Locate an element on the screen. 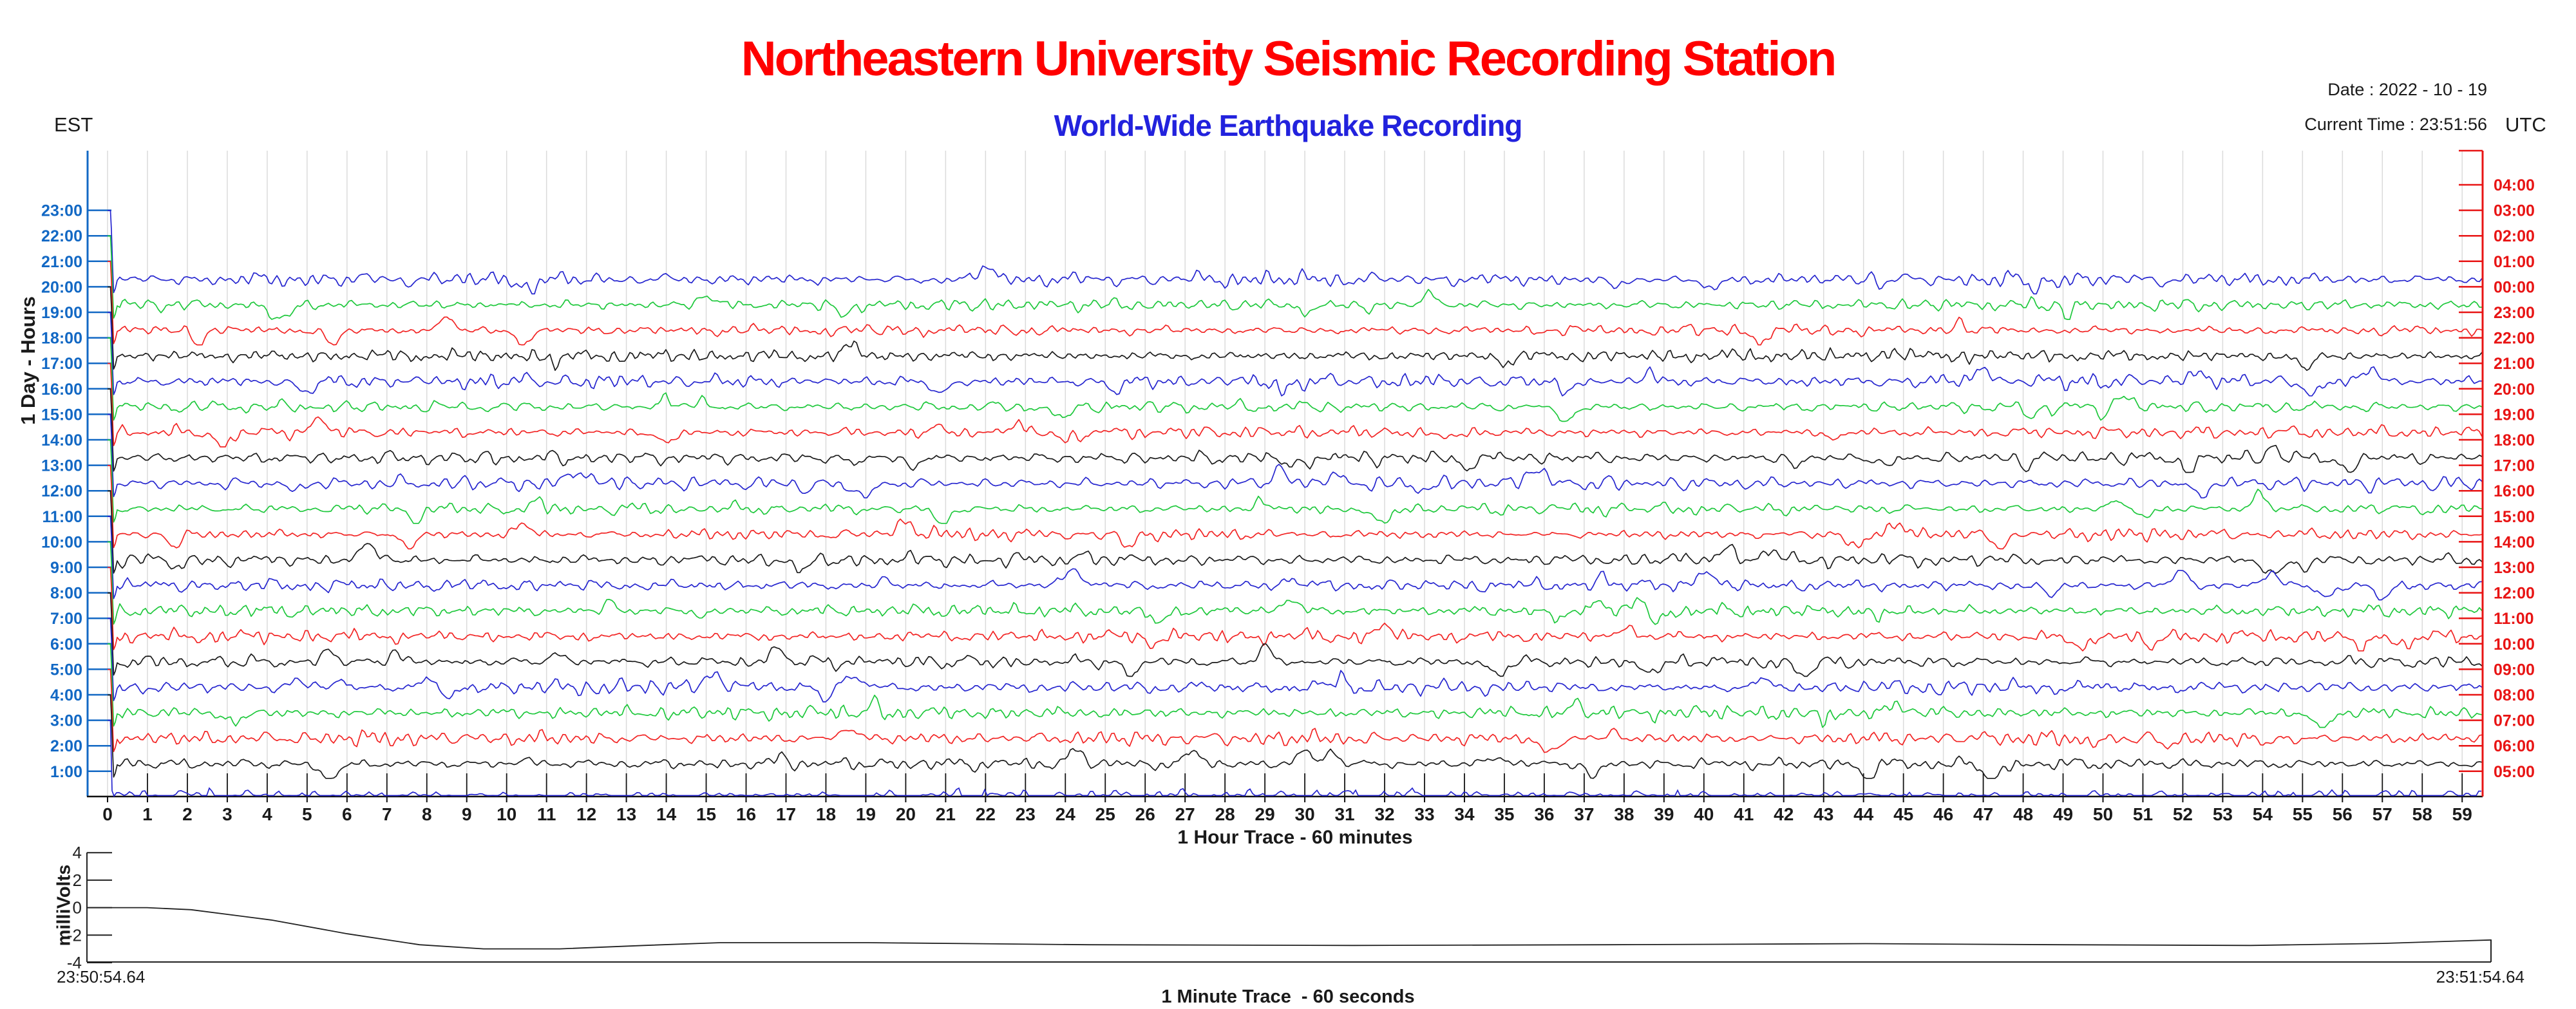 This screenshot has width=2576, height=1009. right-timezone-label: UTC is located at coordinates (2525, 125).